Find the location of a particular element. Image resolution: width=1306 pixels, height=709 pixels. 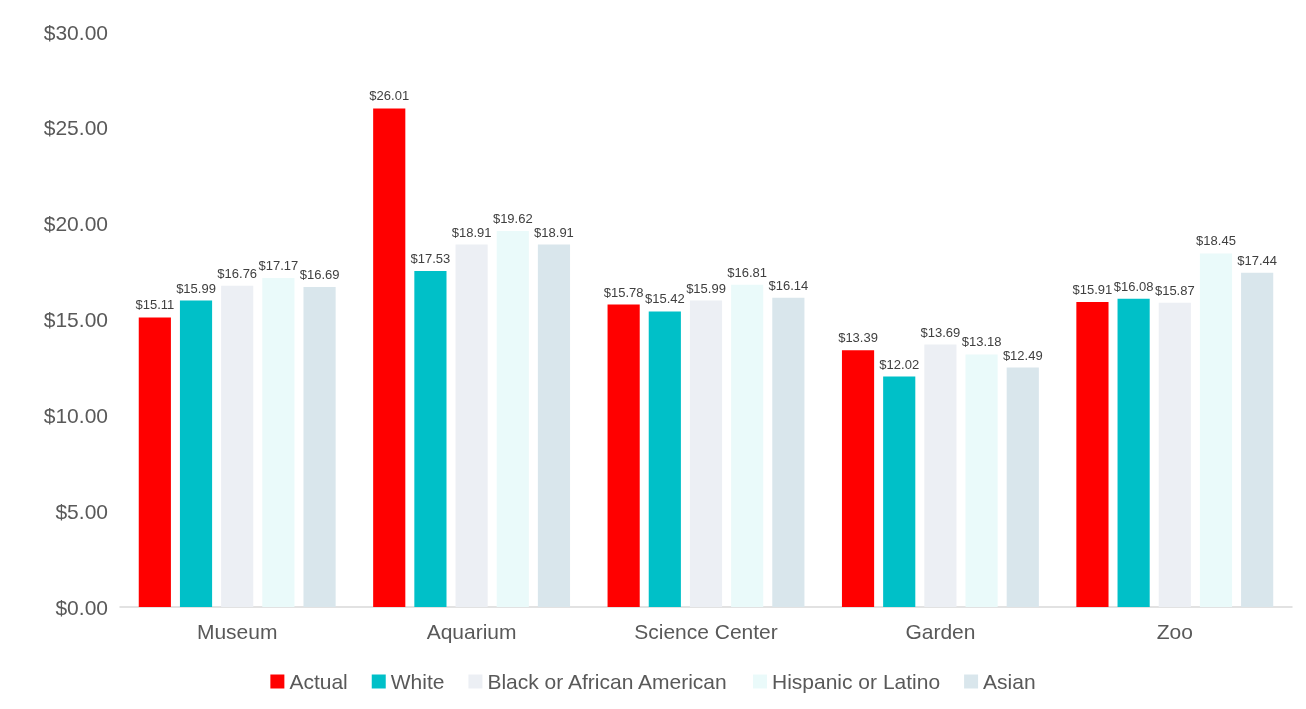

data-label: $13.18 is located at coordinates (981, 342).